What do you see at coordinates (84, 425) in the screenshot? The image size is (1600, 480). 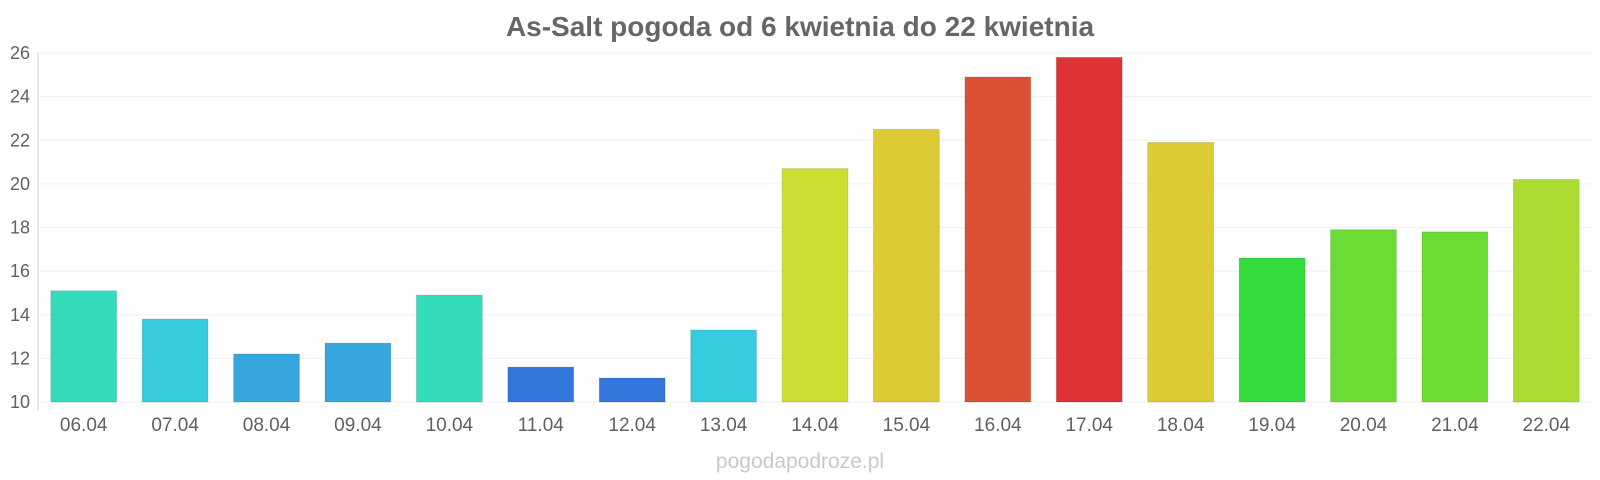 I see `x-tick-label: 06.04` at bounding box center [84, 425].